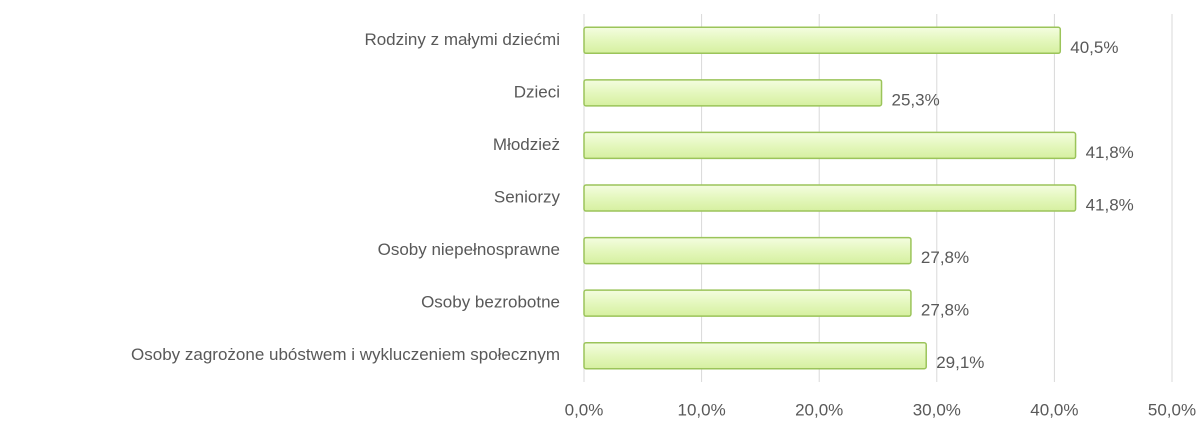 The width and height of the screenshot is (1203, 425). What do you see at coordinates (960, 362) in the screenshot?
I see `data-label: 29,1%` at bounding box center [960, 362].